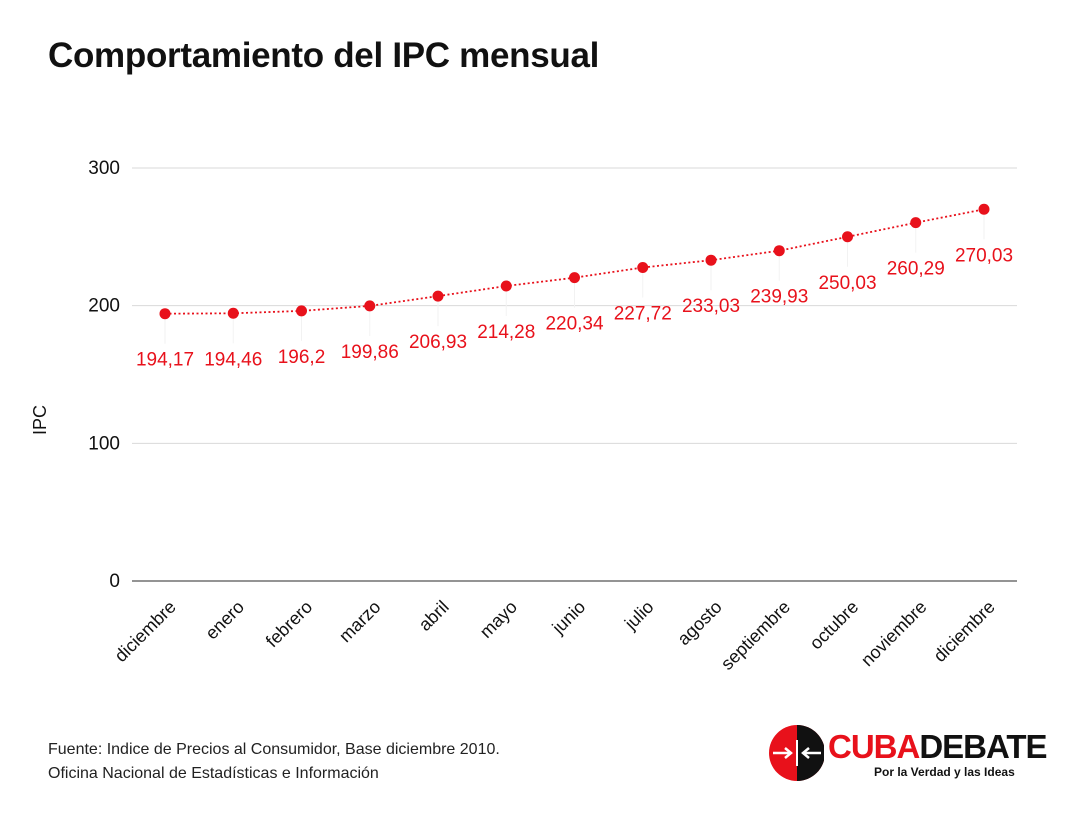  I want to click on x-tick-label: junio, so click(569, 618).